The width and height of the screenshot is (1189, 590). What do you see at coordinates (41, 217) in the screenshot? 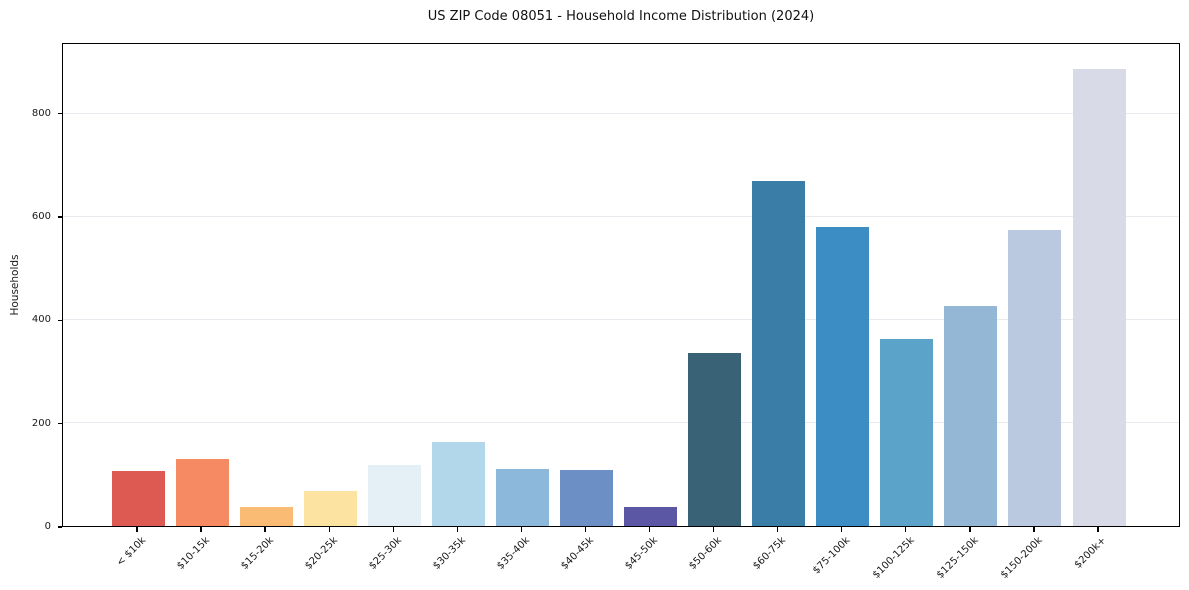
I see `y-tick-label: 600` at bounding box center [41, 217].